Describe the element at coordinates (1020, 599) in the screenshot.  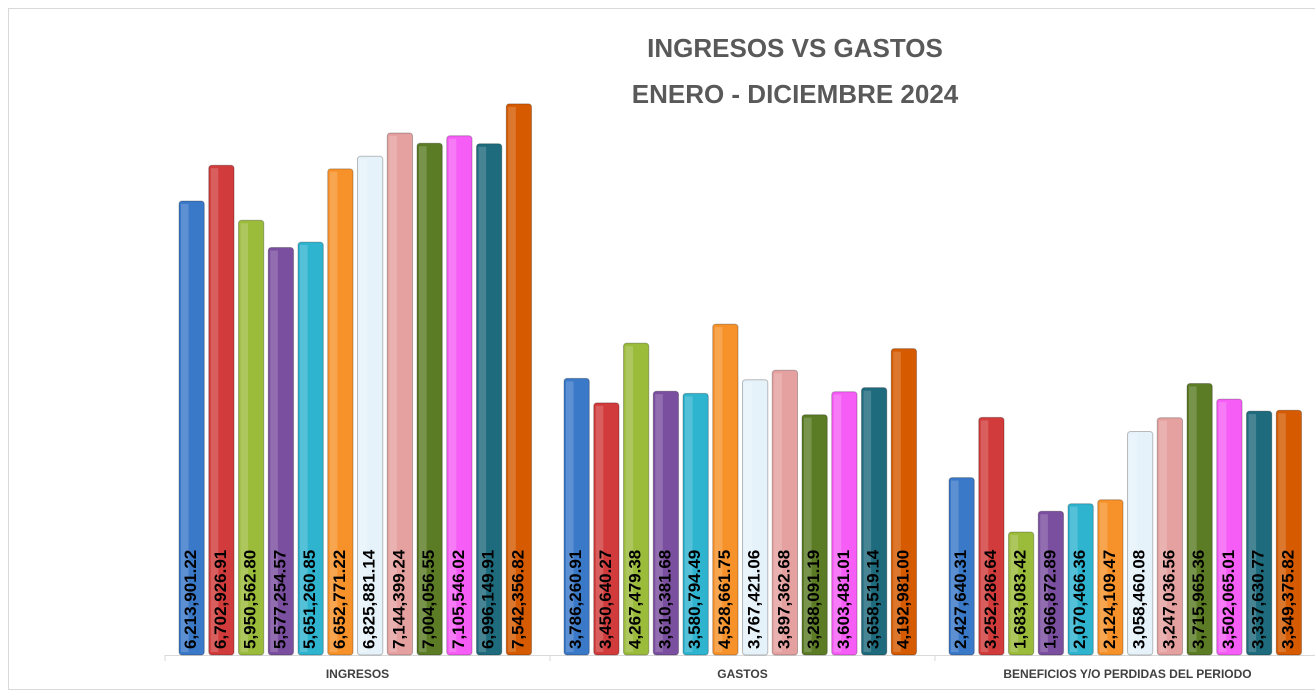
I see `value-label: 1,683,083.42` at that location.